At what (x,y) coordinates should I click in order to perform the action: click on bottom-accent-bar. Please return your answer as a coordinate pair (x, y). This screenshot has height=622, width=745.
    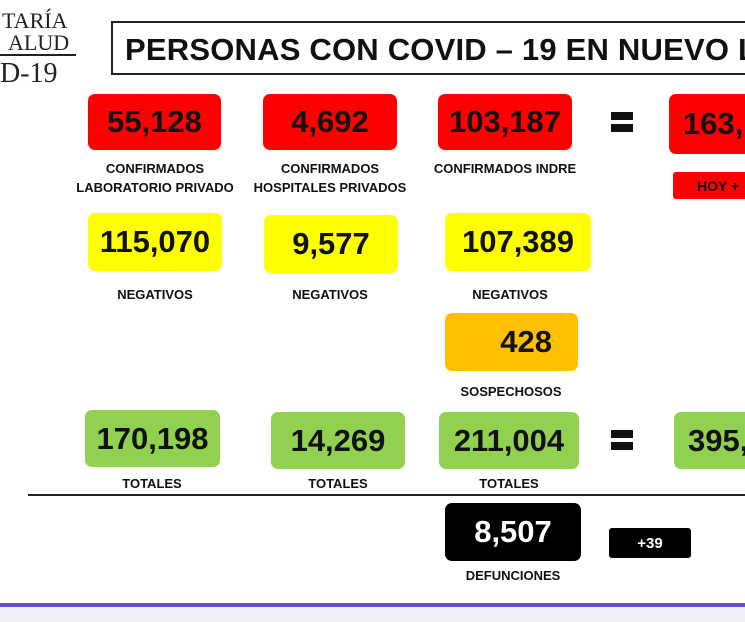
    Looking at the image, I should click on (372, 612).